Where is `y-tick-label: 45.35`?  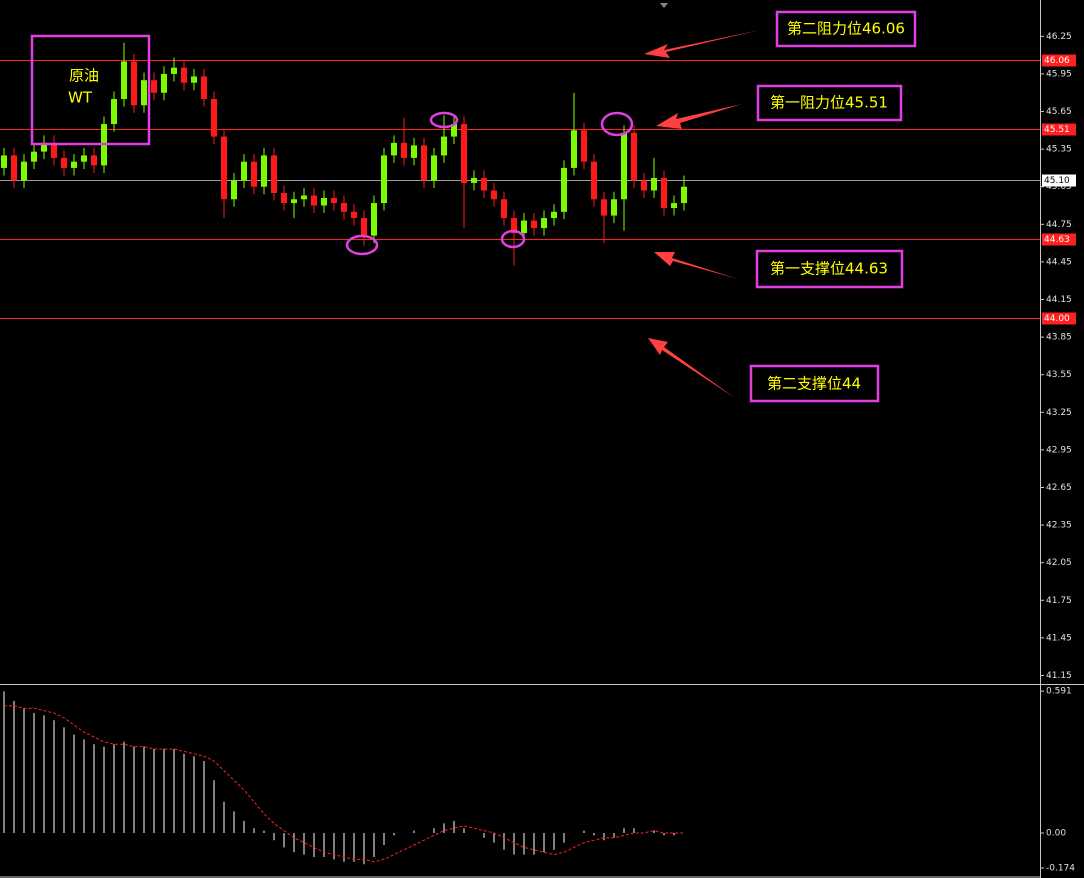
y-tick-label: 45.35 is located at coordinates (1059, 150).